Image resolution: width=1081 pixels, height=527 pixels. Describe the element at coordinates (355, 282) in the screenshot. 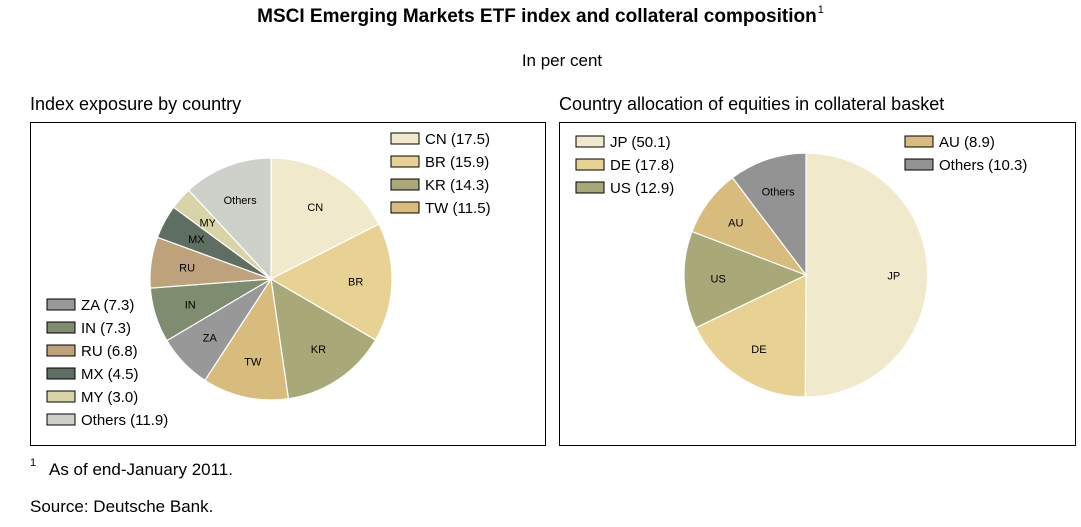

I see `slice-label-br: BR` at that location.